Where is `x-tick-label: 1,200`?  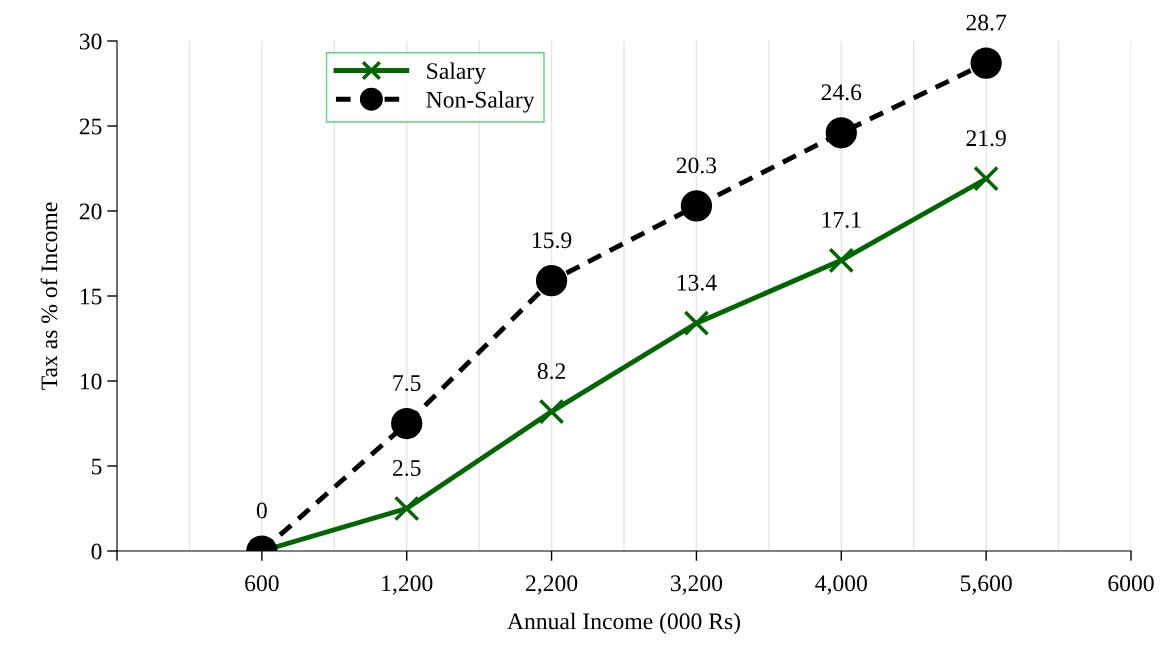 x-tick-label: 1,200 is located at coordinates (407, 585).